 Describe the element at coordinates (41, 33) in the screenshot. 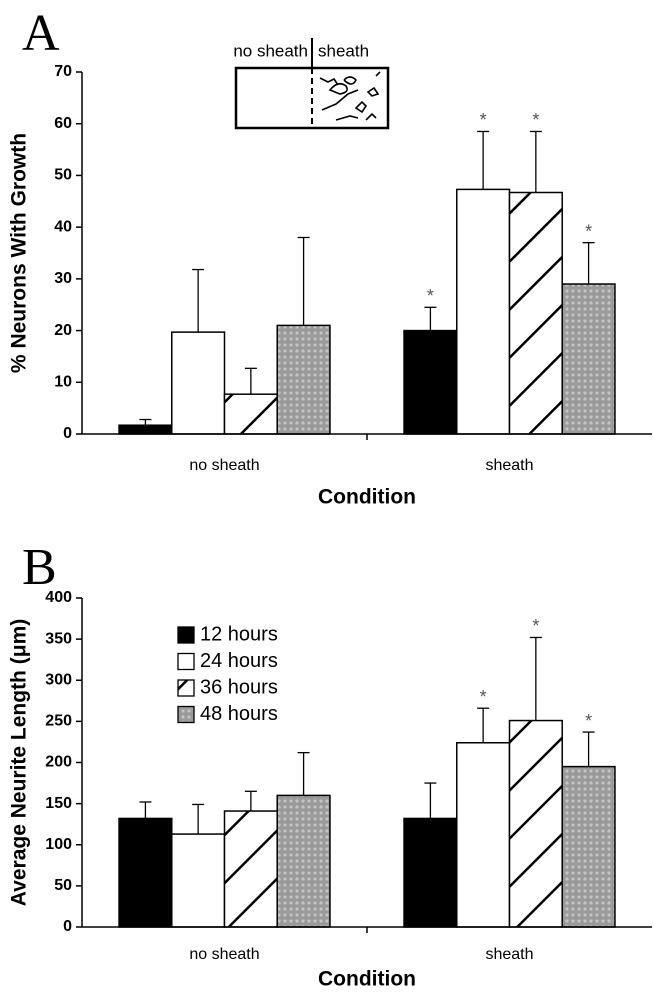

I see `panel-letter: A` at that location.